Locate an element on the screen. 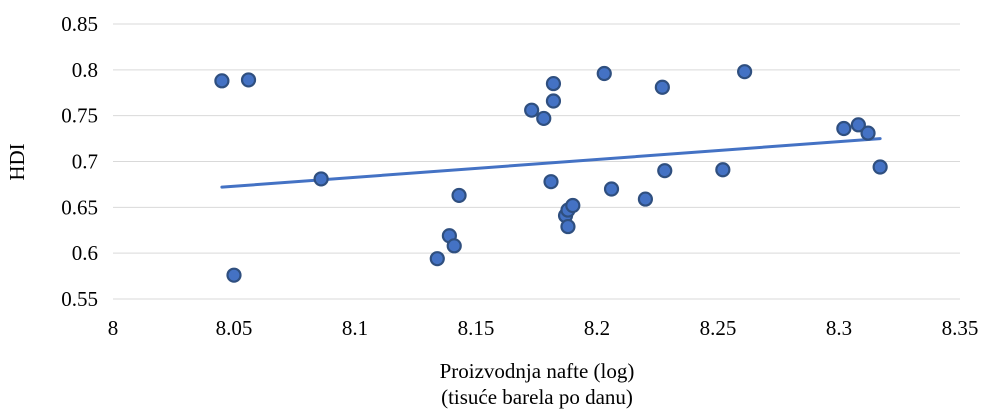 This screenshot has width=998, height=412. x-tick-label: 8.3 is located at coordinates (839, 328).